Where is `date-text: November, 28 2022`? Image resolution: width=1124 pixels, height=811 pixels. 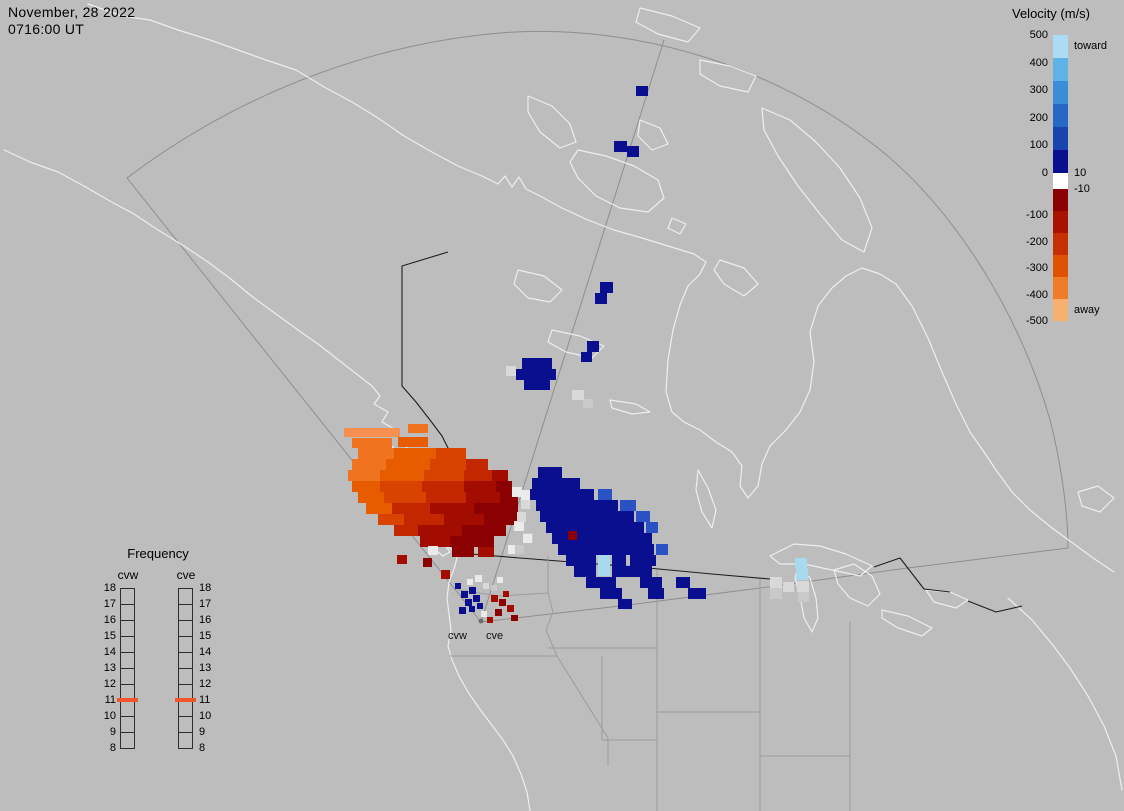
date-text: November, 28 2022 is located at coordinates (72, 12).